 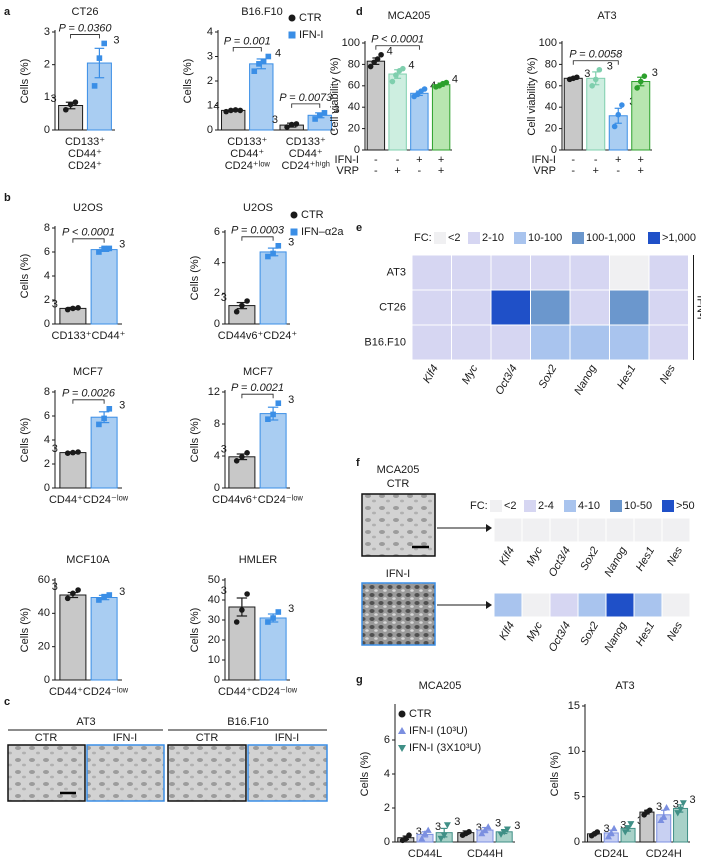 What do you see at coordinates (645, 634) in the screenshot?
I see `column-label: Hes1` at bounding box center [645, 634].